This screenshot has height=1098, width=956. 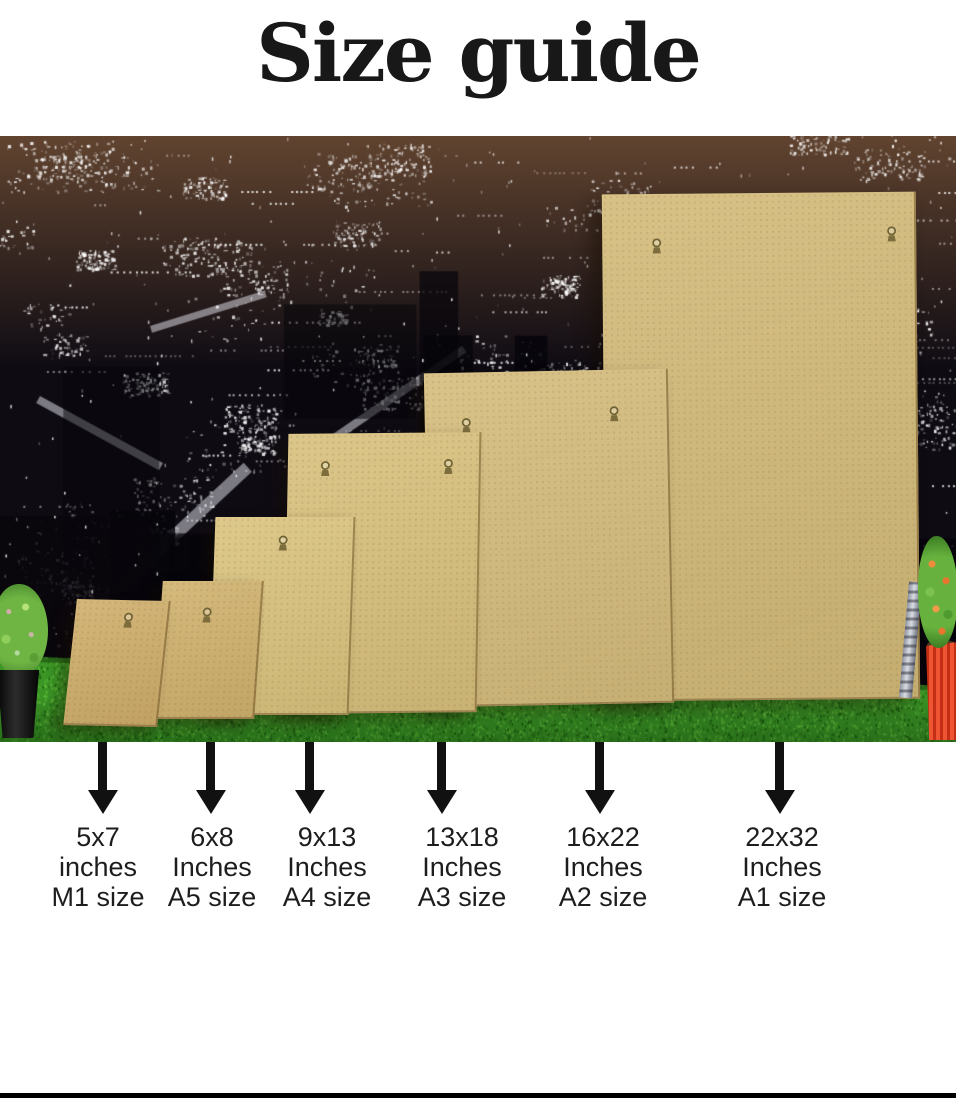 I want to click on size-unit: inches, so click(x=98, y=867).